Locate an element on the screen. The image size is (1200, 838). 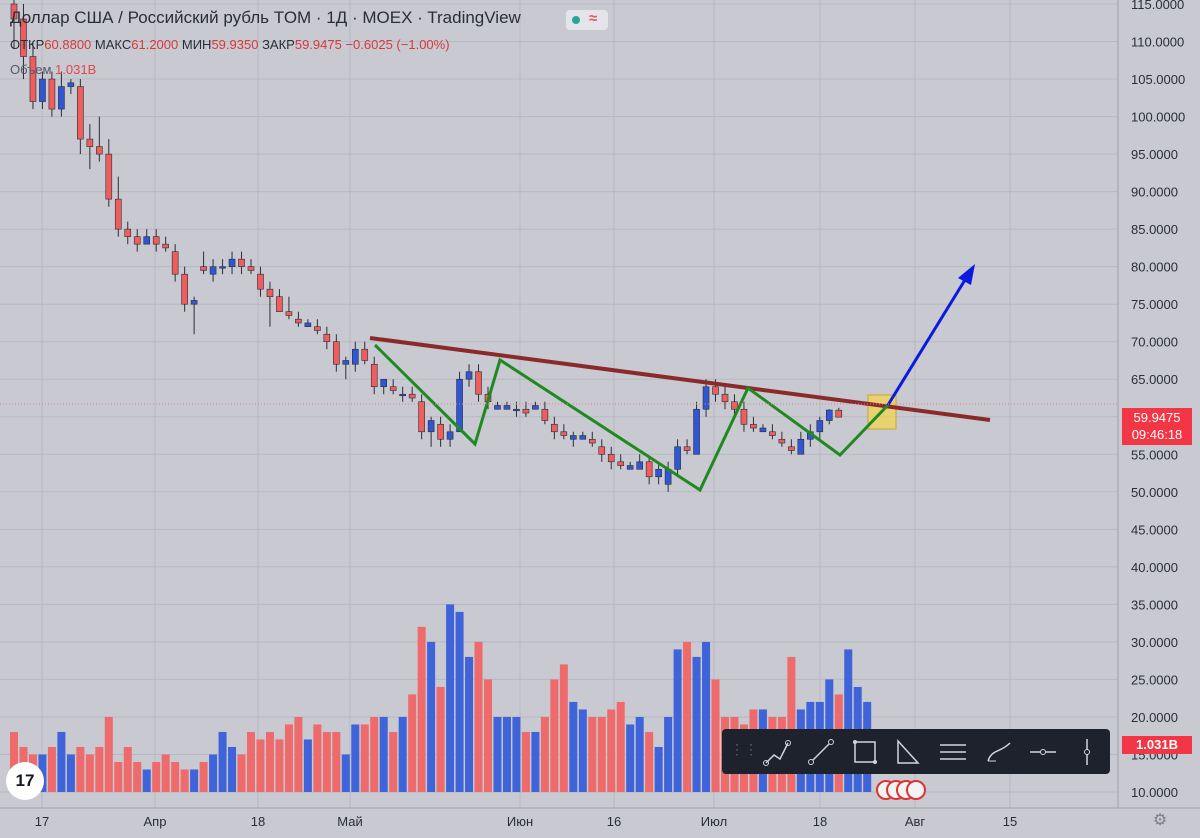
target-arrow-line is located at coordinates (928, 340).